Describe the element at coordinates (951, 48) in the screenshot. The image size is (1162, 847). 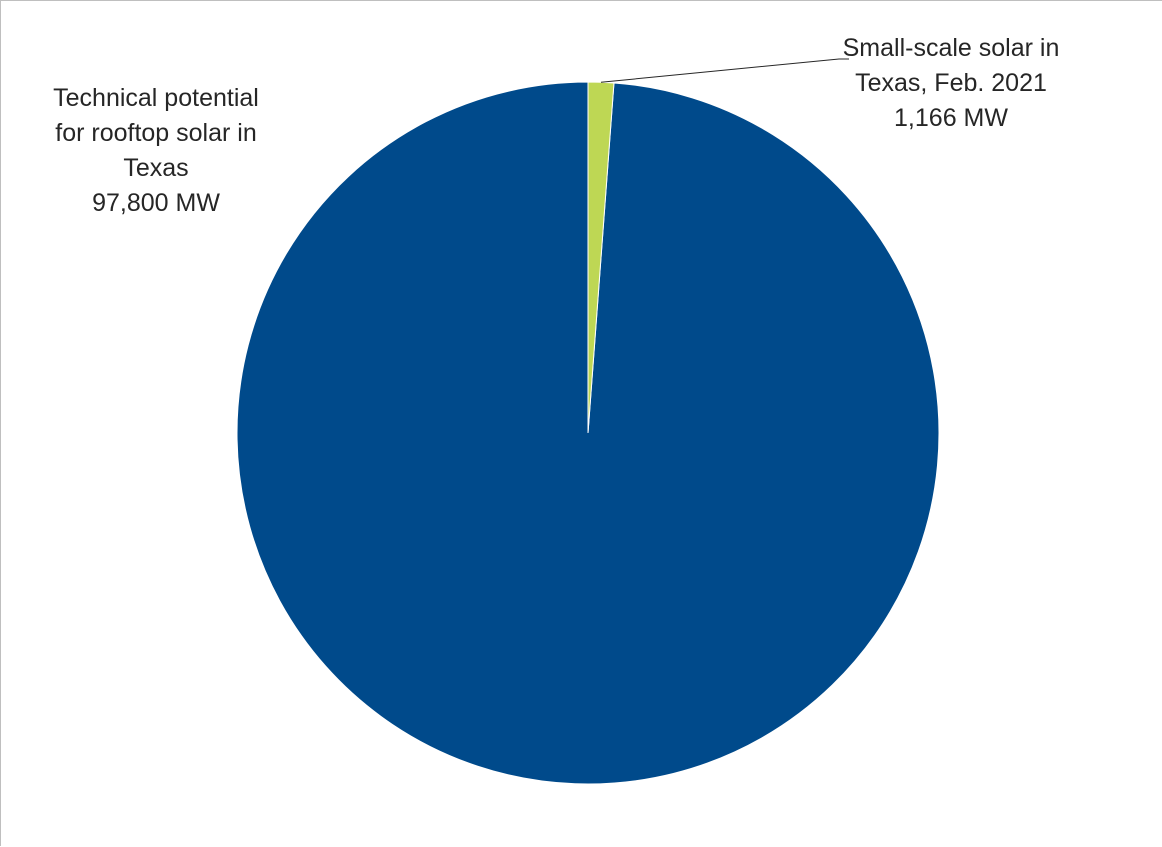
I see `data-label-line: Small-scale solar in` at that location.